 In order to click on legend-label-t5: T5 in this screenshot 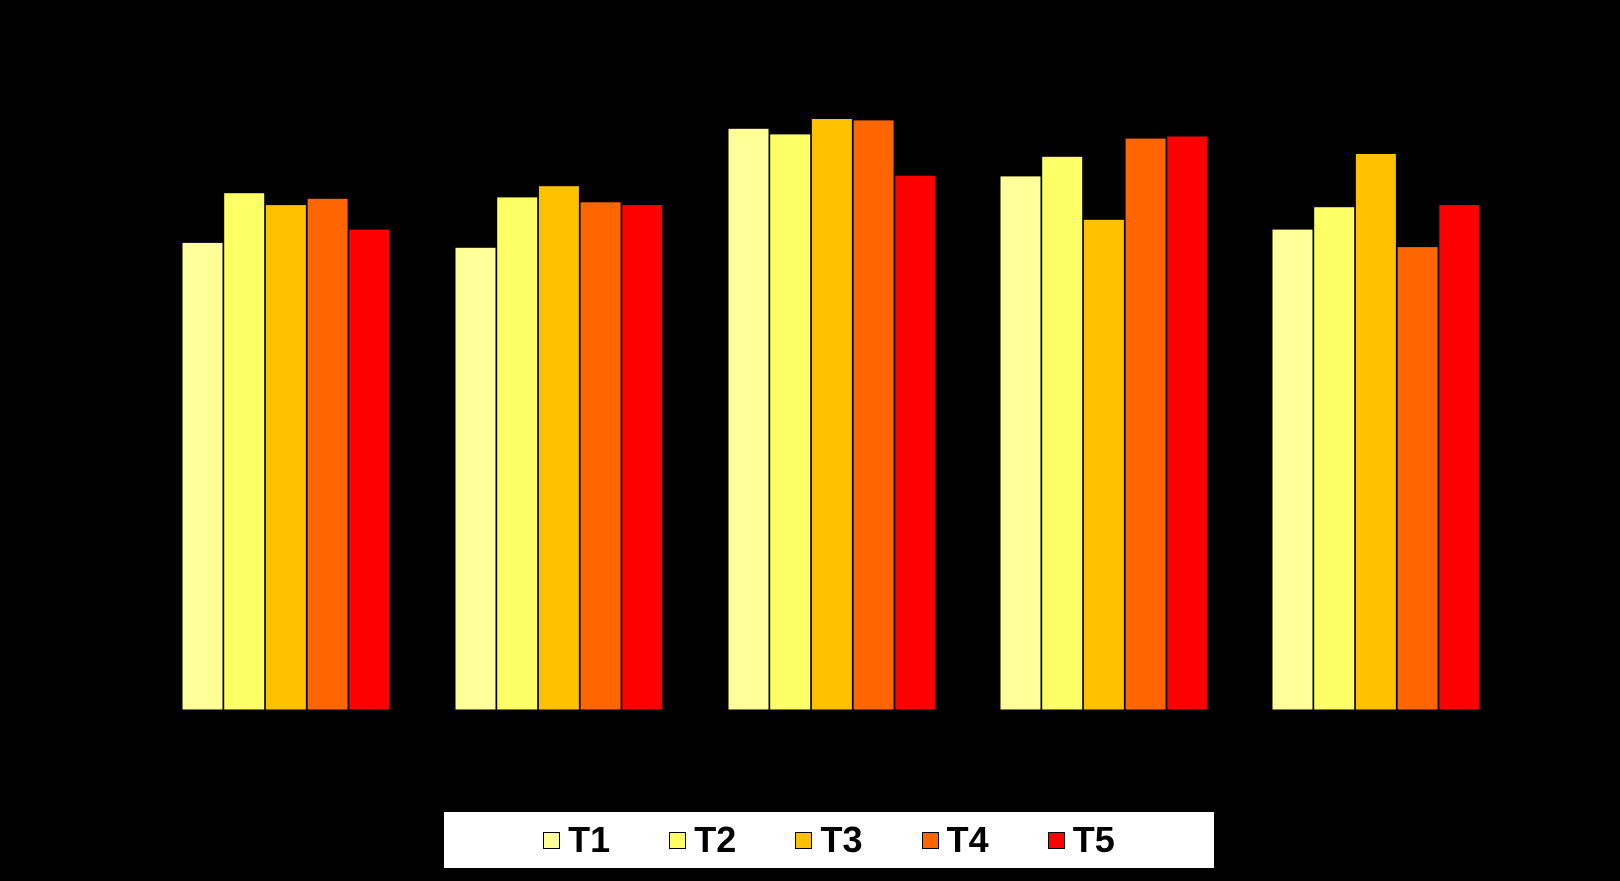, I will do `click(1093, 839)`.